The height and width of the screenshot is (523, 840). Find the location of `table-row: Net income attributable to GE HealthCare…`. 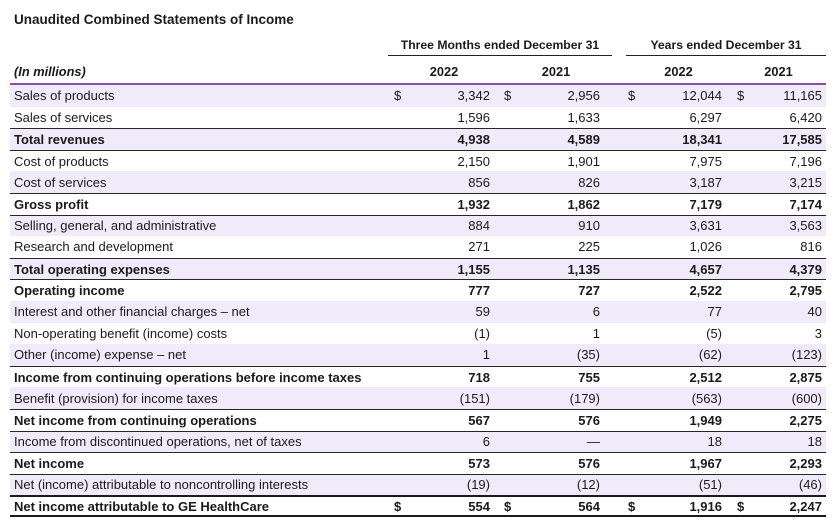

table-row: Net income attributable to GE HealthCare… is located at coordinates (418, 506).